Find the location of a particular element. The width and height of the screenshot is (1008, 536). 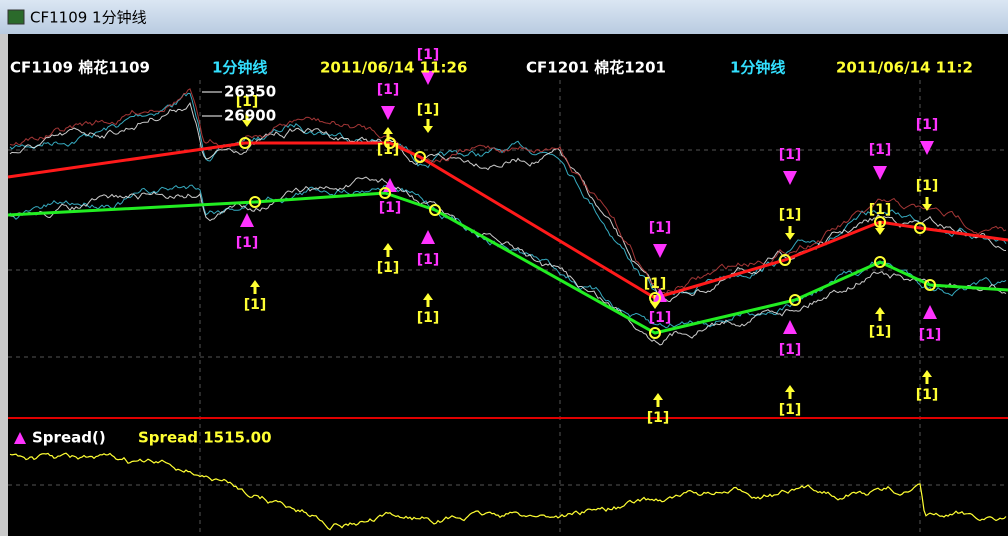

indicator-icon is located at coordinates (20, 438).